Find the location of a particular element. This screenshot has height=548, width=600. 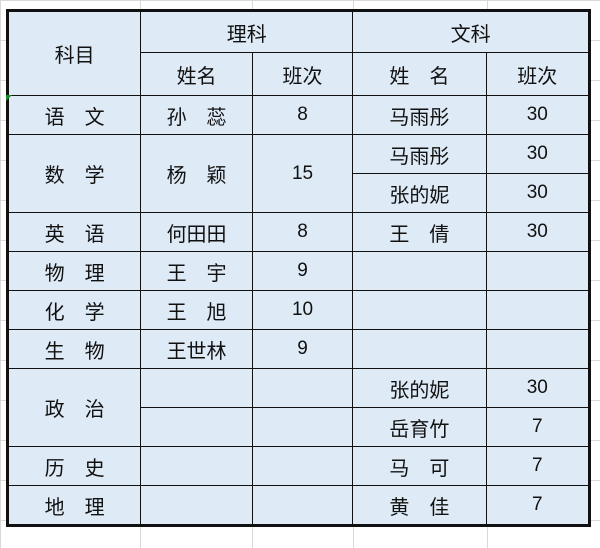

arts-name-cell: 王 倩 is located at coordinates (419, 232).